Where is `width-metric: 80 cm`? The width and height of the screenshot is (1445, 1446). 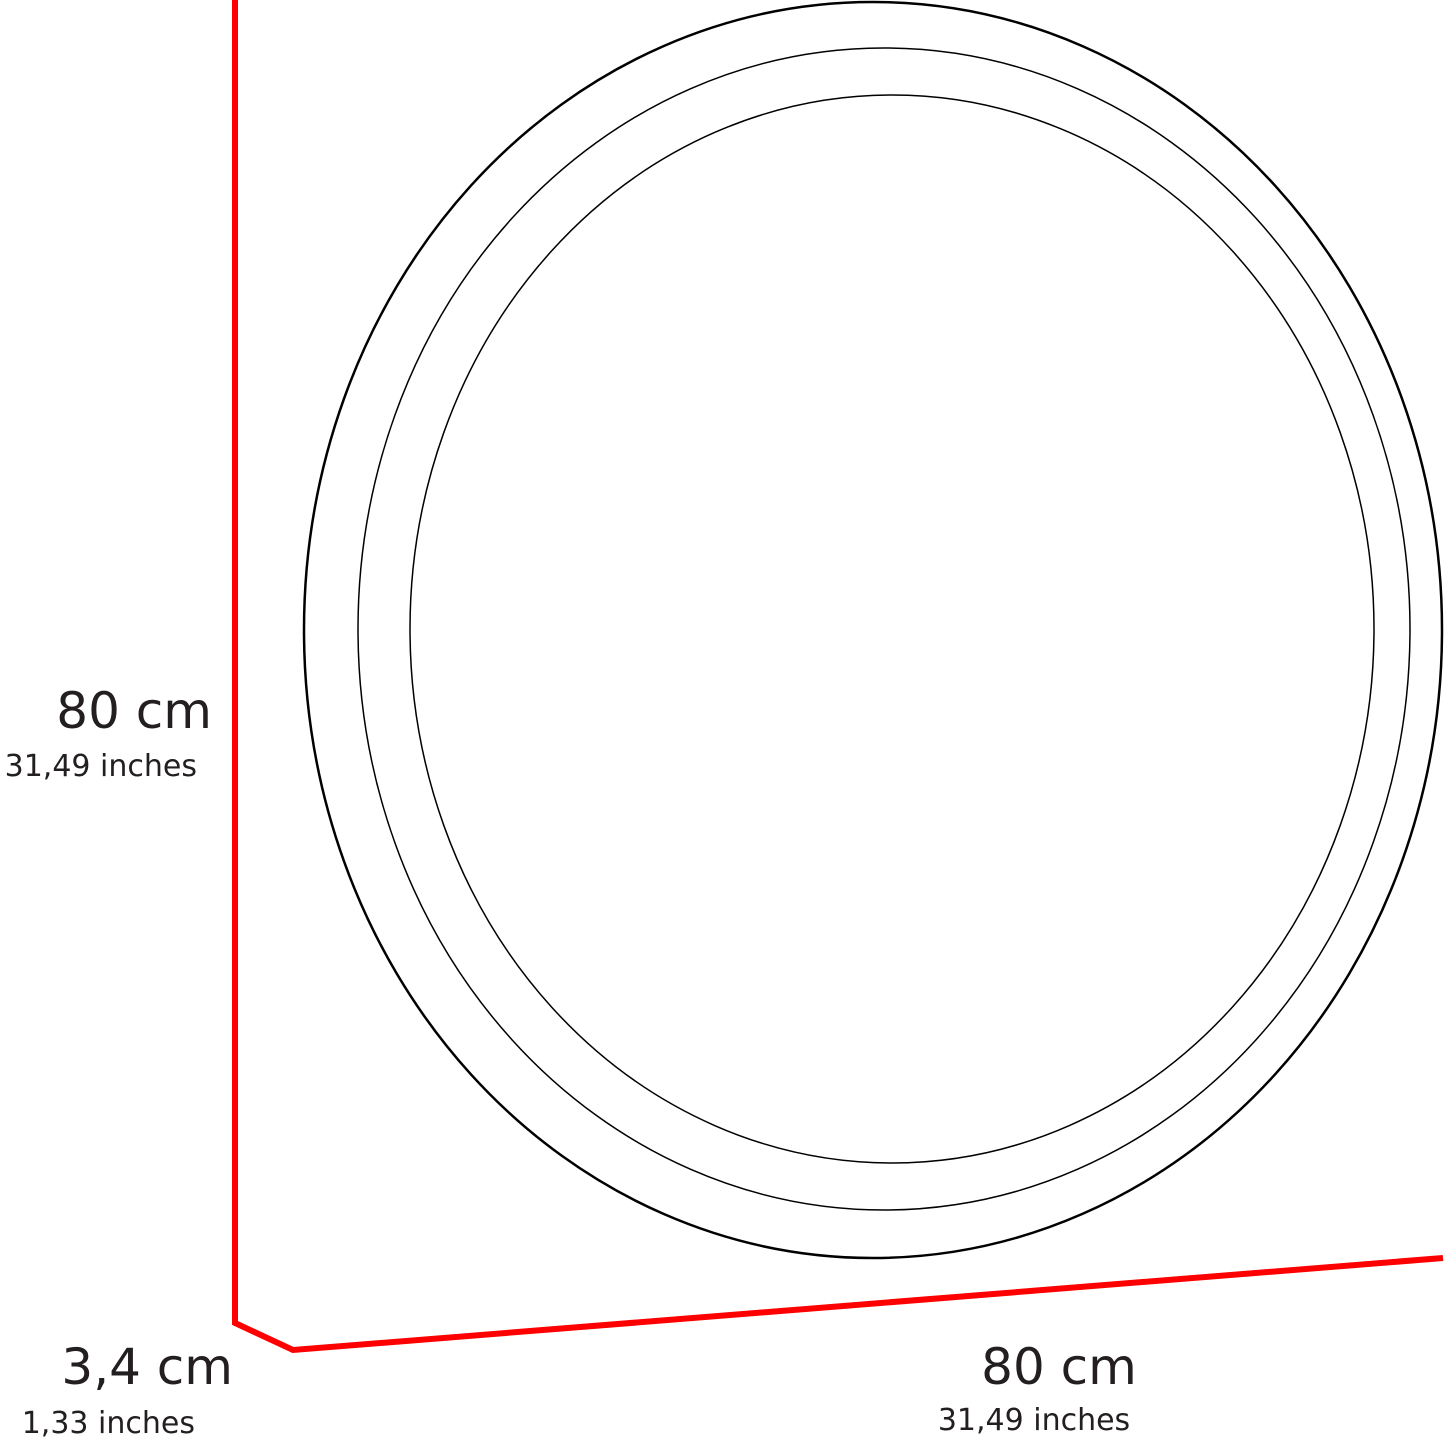 width-metric: 80 cm is located at coordinates (1059, 1367).